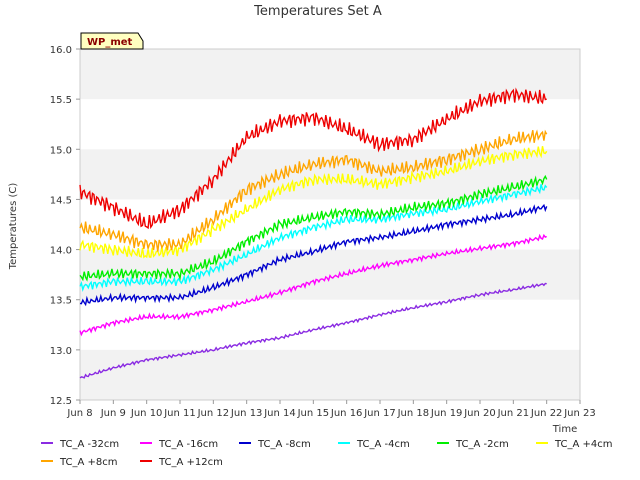 This screenshot has width=640, height=480. I want to click on x-tick-label: Jun 21, so click(513, 413).